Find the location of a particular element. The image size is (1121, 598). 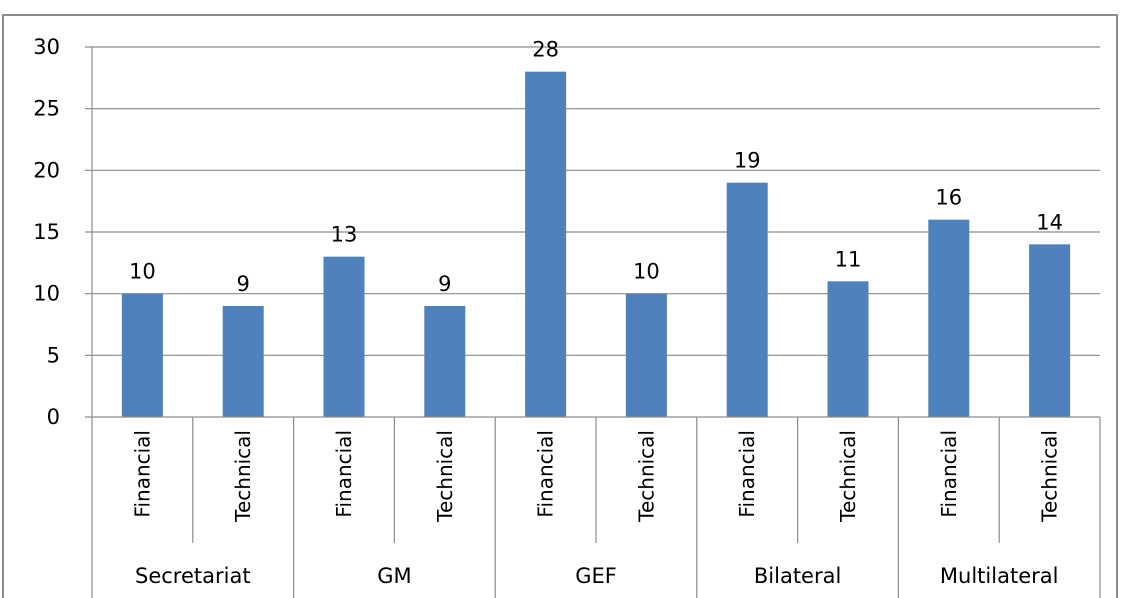

group-labels: Secretariat GM GEF Bilateral Multilateral is located at coordinates (596, 576).